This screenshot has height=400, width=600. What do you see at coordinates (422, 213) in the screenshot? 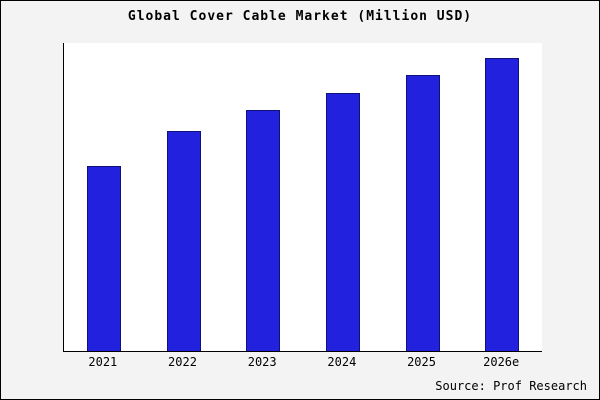
I see `bar-2025` at bounding box center [422, 213].